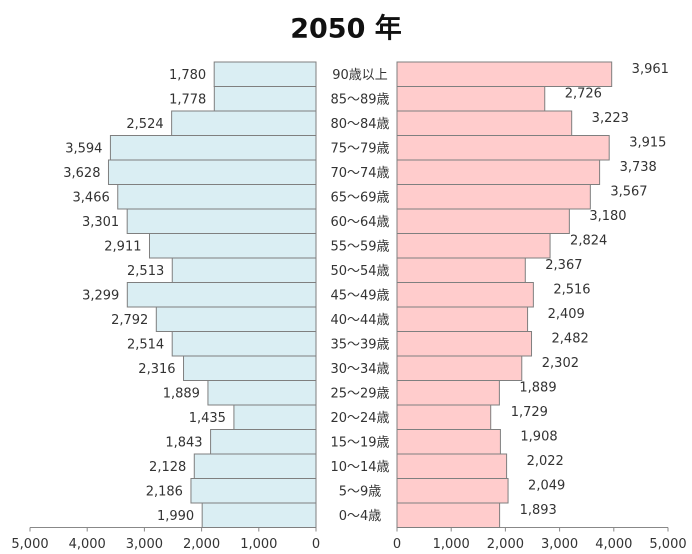 This screenshot has width=692, height=554. Describe the element at coordinates (359, 124) in the screenshot. I see `category-label: 80～84歳` at that location.